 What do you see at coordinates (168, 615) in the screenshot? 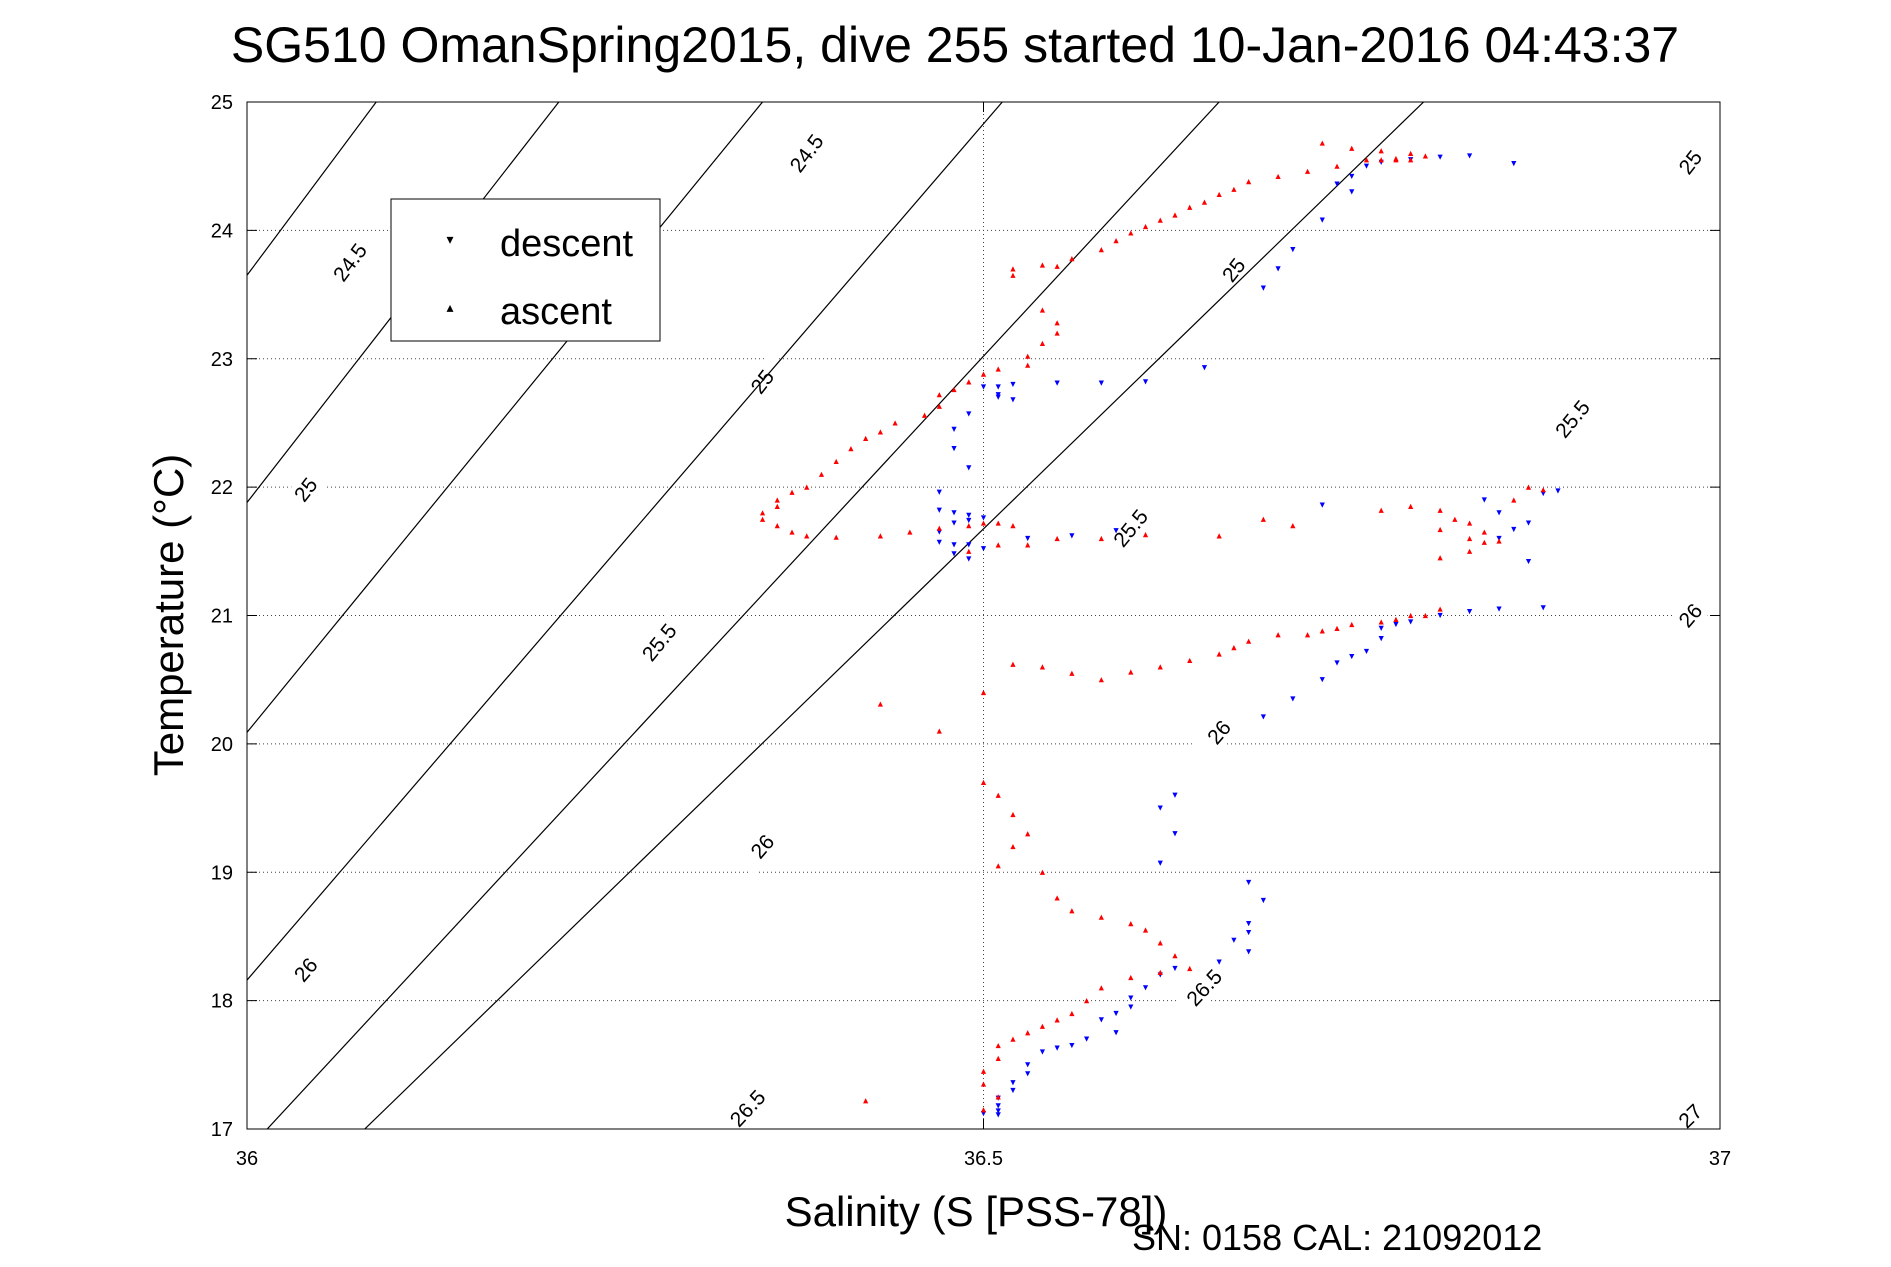
I see `y-axis-label: Temperature (°C)` at bounding box center [168, 615].